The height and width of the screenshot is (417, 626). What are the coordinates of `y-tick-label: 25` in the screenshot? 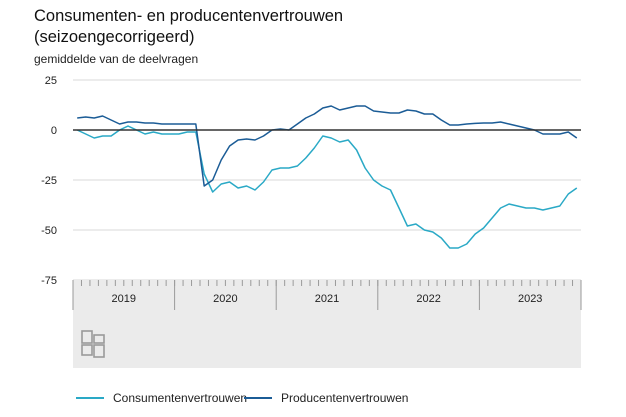 It's located at (51, 81).